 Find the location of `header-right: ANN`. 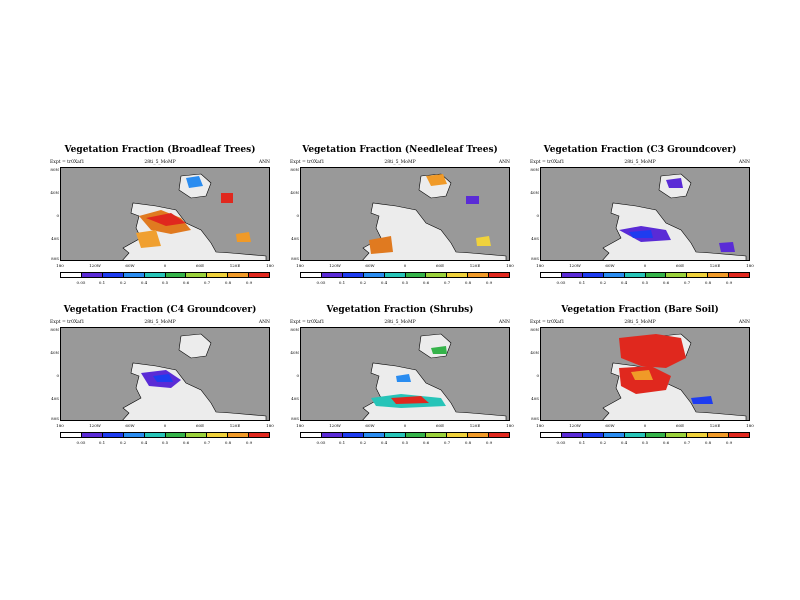

header-right: ANN is located at coordinates (744, 322).